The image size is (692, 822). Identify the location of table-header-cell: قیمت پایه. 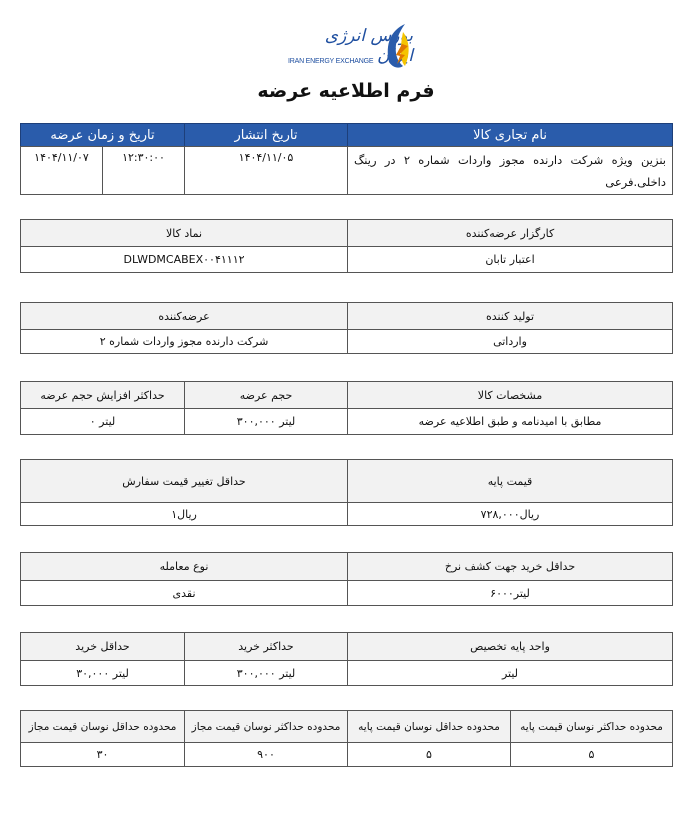
(510, 481).